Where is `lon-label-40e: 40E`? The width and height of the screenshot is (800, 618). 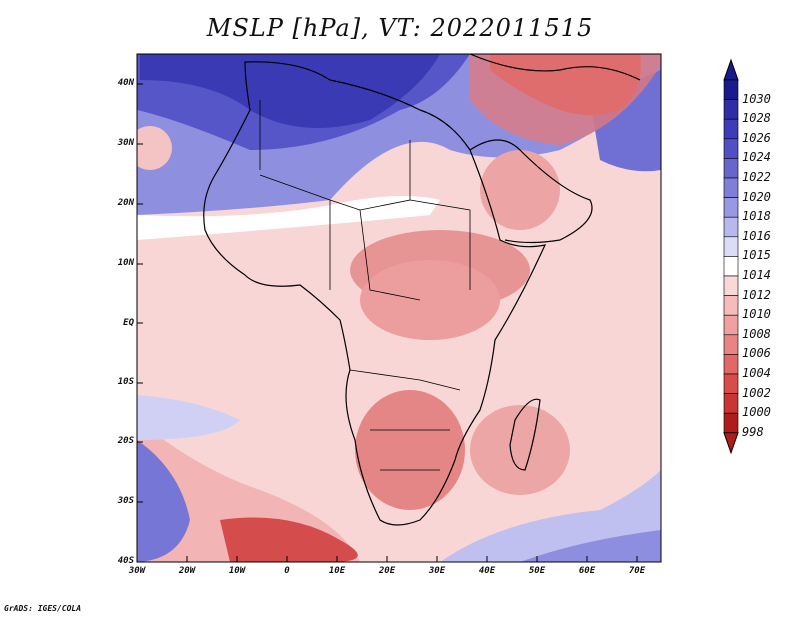 lon-label-40e: 40E is located at coordinates (487, 571).